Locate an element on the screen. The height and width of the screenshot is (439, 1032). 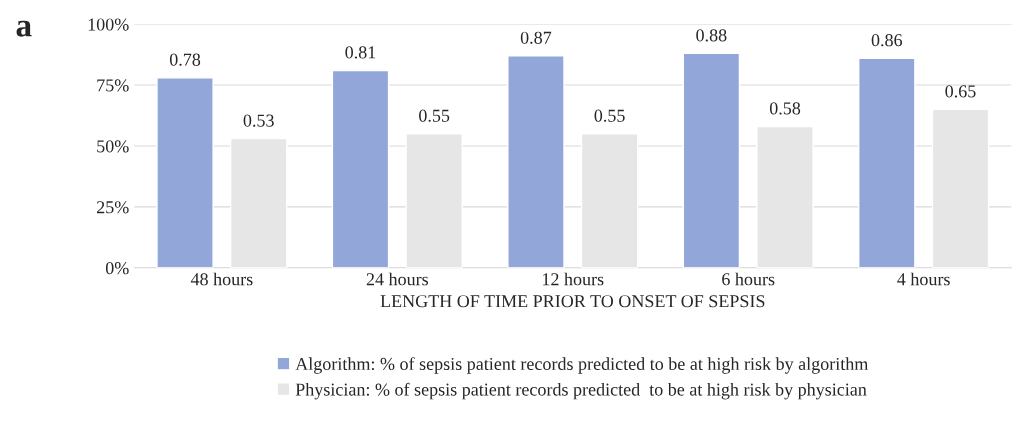
x-tick-label: 6 hours is located at coordinates (748, 279).